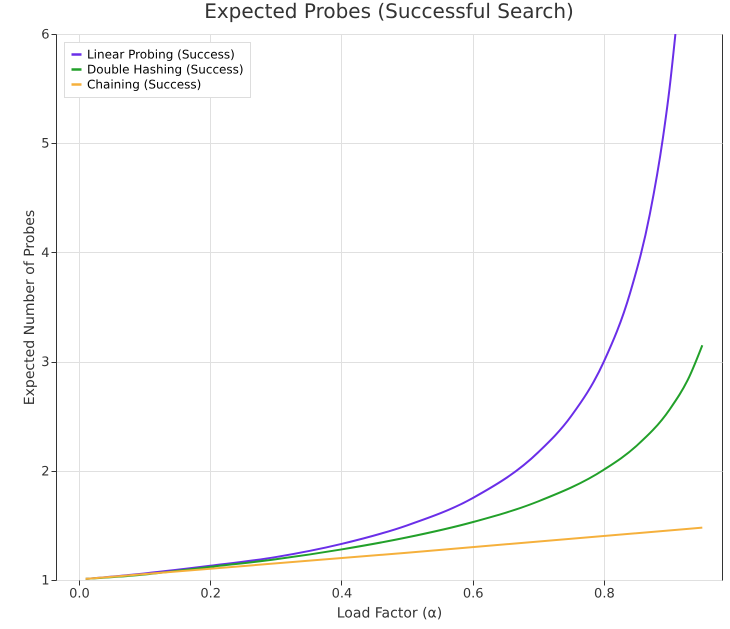  What do you see at coordinates (144, 85) in the screenshot?
I see `legend-label: Chaining (Success)` at bounding box center [144, 85].